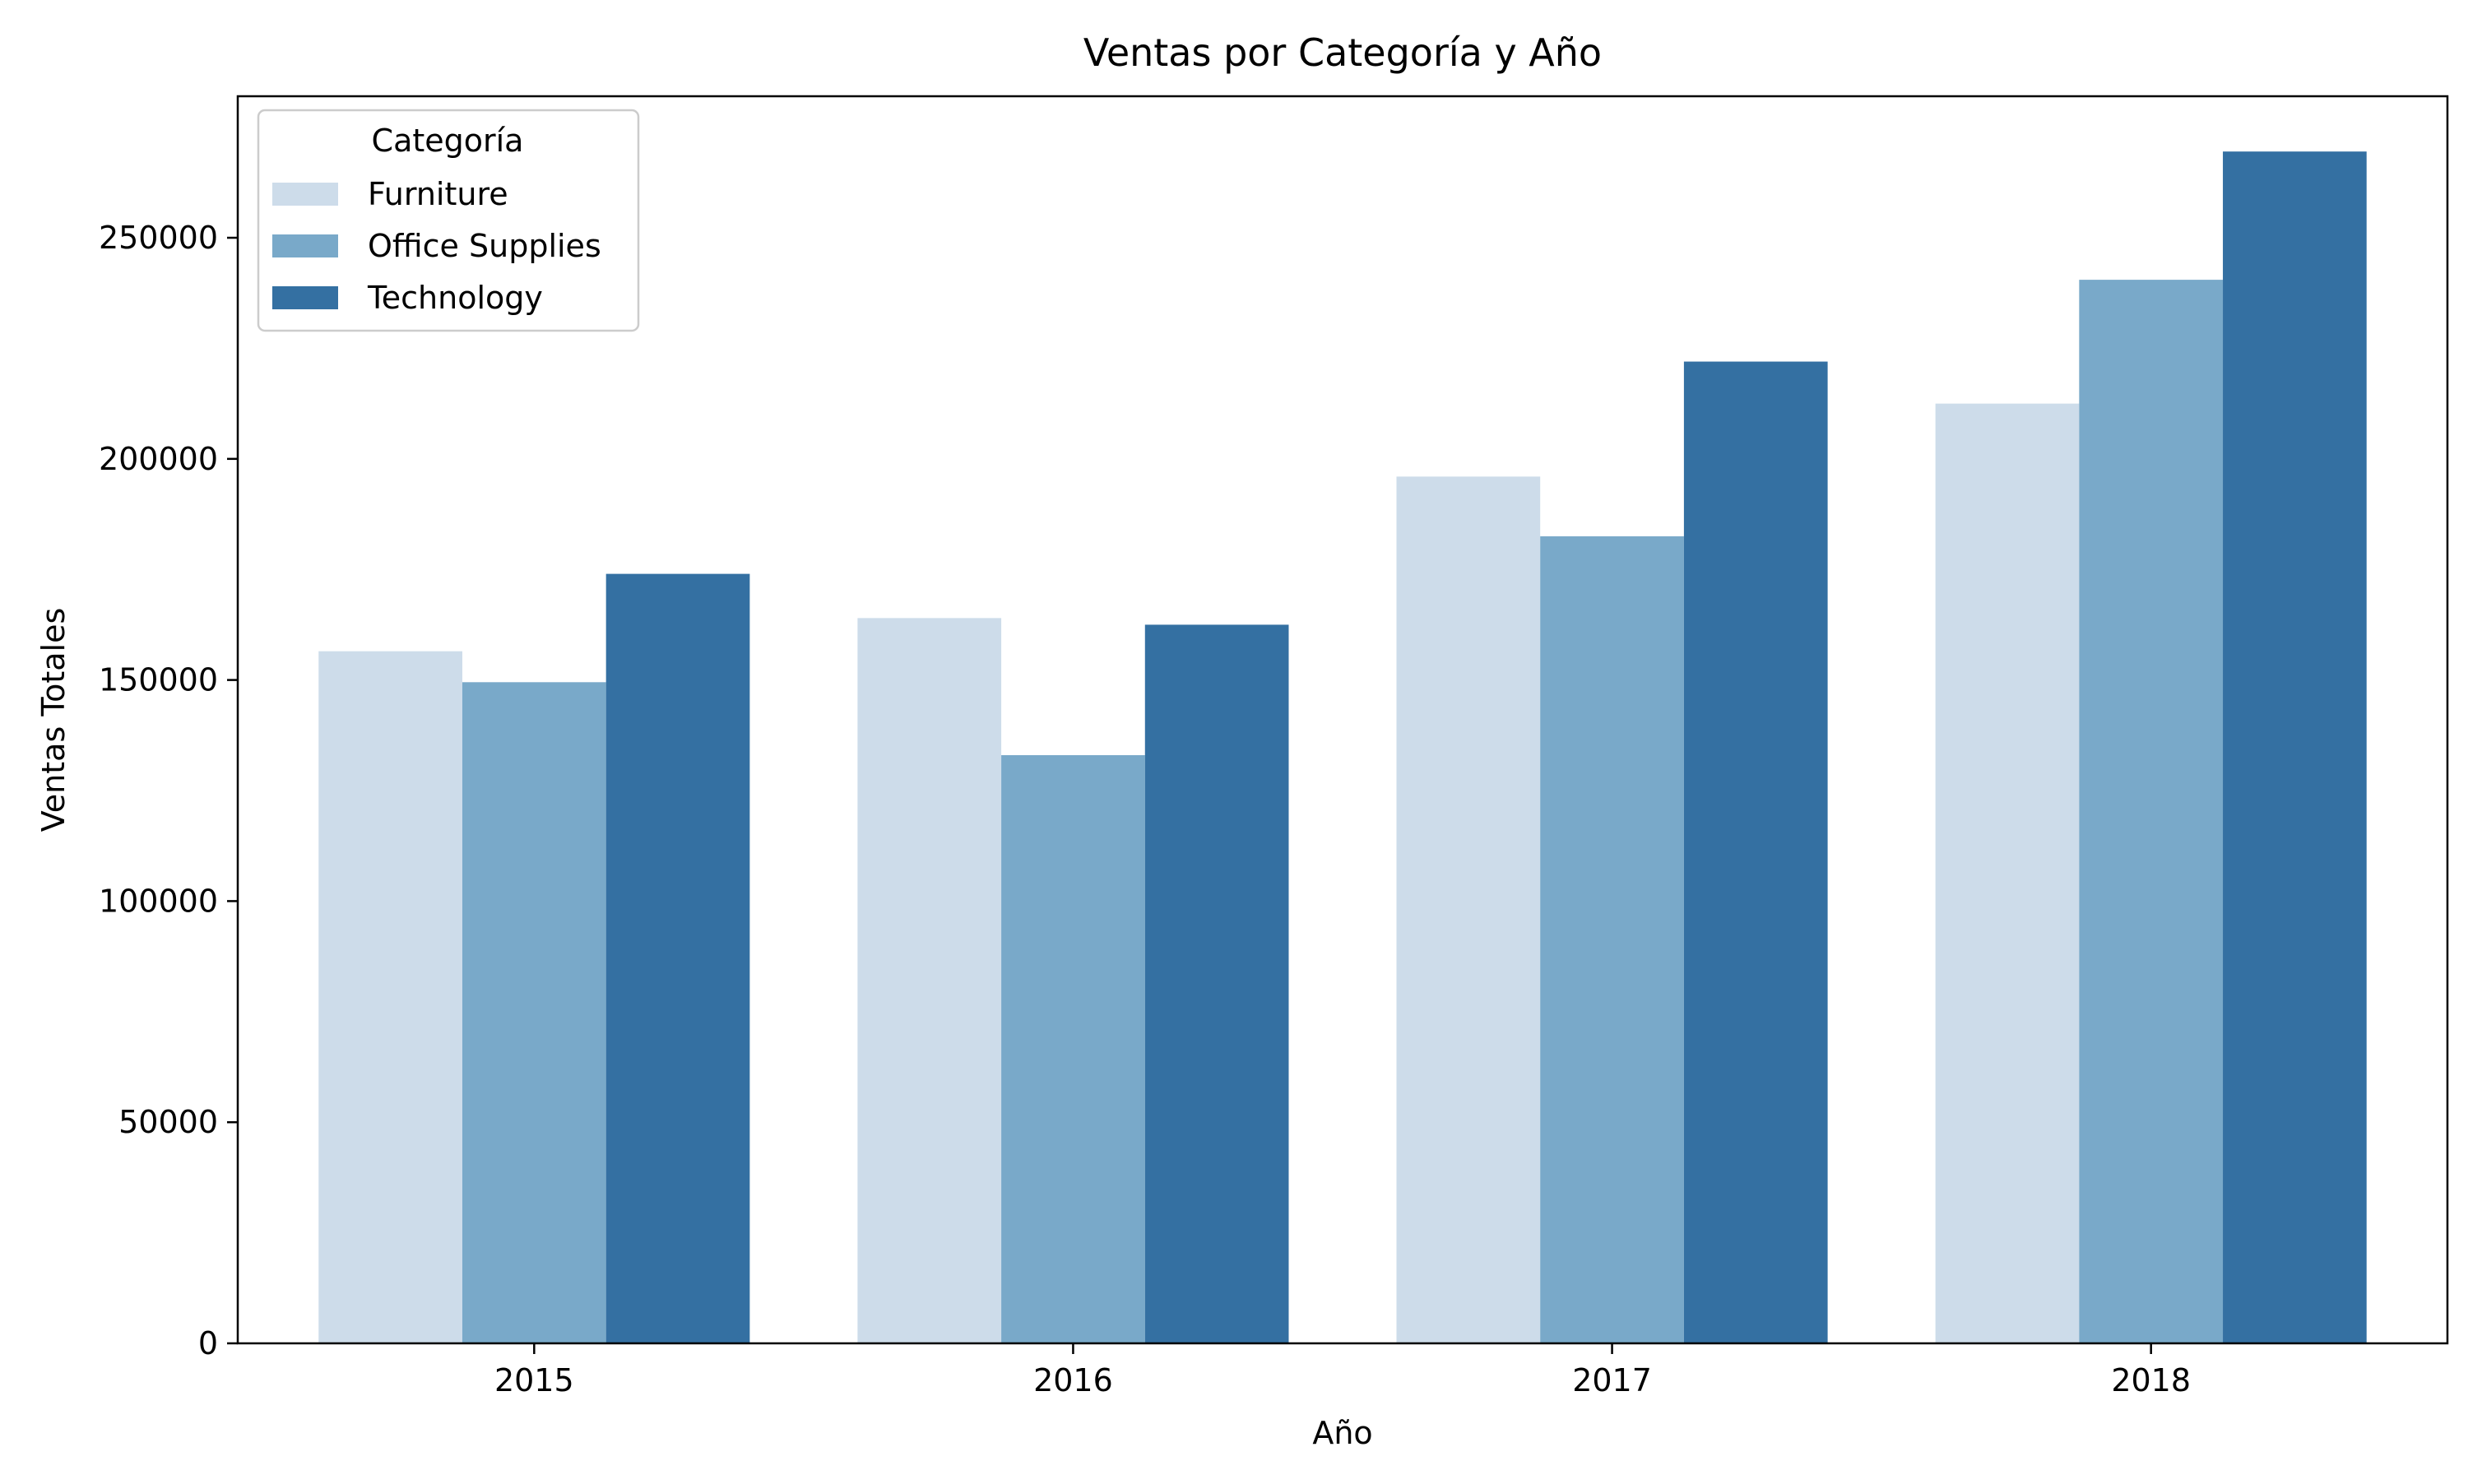  I want to click on legend-title: Categoría, so click(448, 141).